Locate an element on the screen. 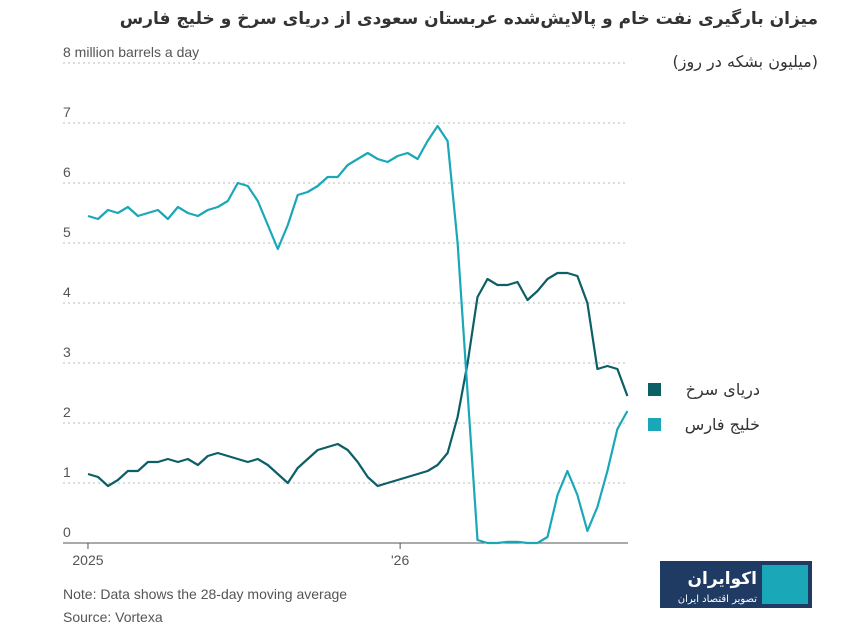  x-tick-label: '26 is located at coordinates (400, 560).